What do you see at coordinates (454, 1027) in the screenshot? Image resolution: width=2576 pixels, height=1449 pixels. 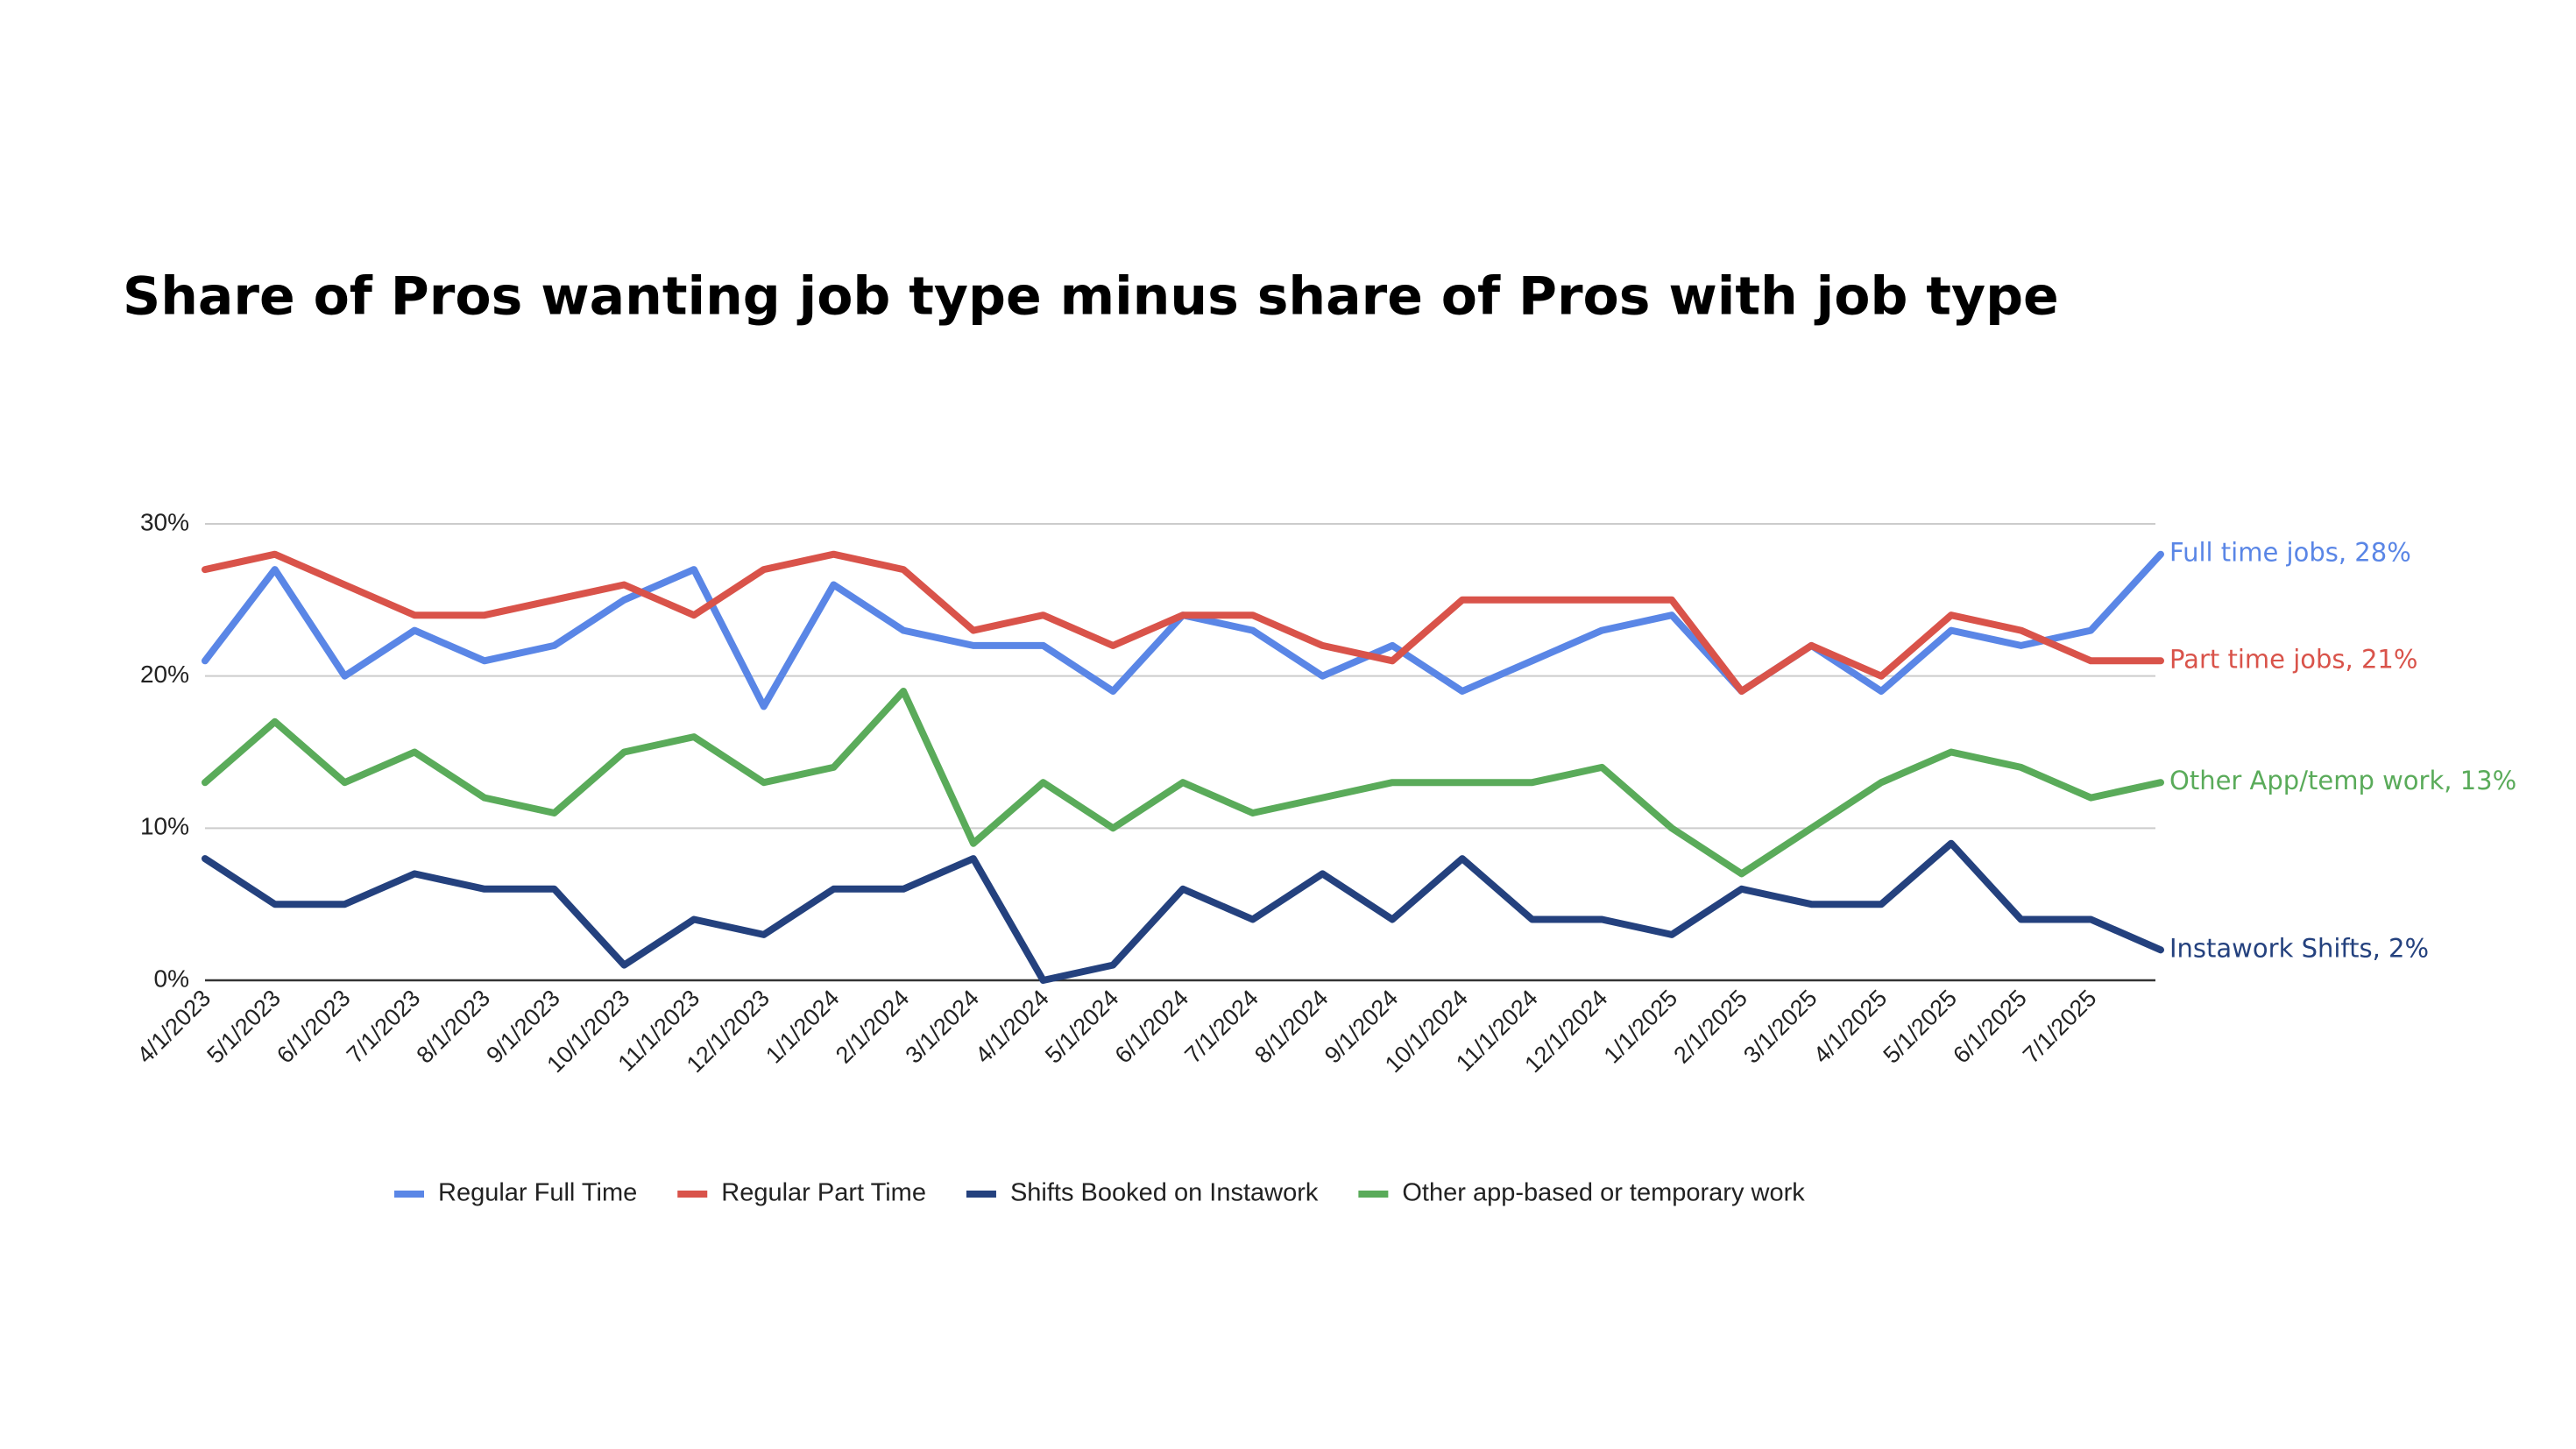 I see `x-tick-label: 8/1/2023` at bounding box center [454, 1027].